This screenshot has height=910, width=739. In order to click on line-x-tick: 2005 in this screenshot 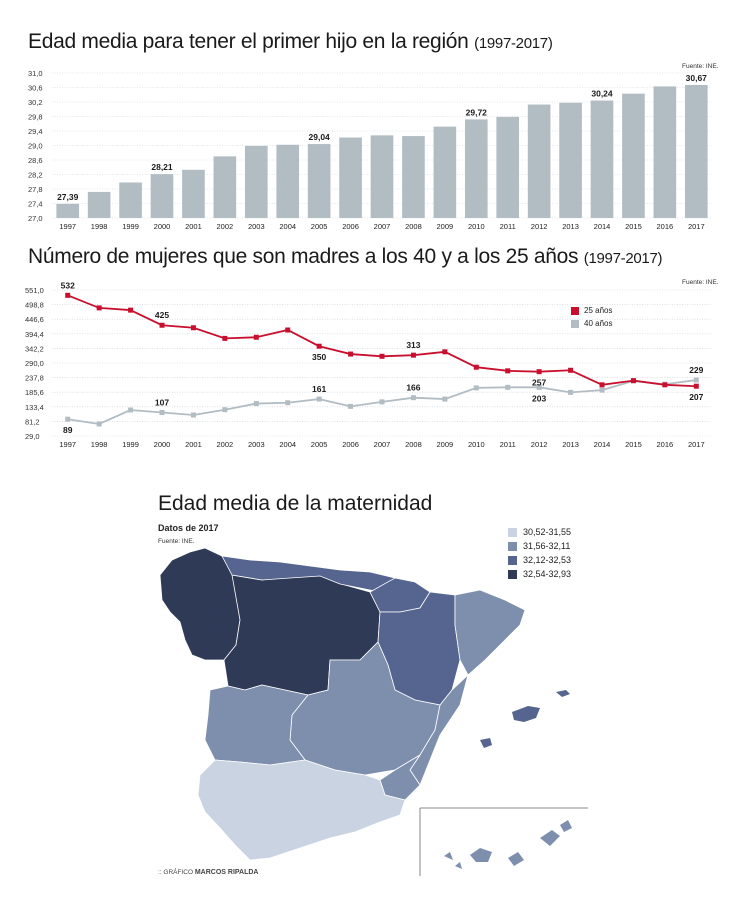, I will do `click(319, 444)`.